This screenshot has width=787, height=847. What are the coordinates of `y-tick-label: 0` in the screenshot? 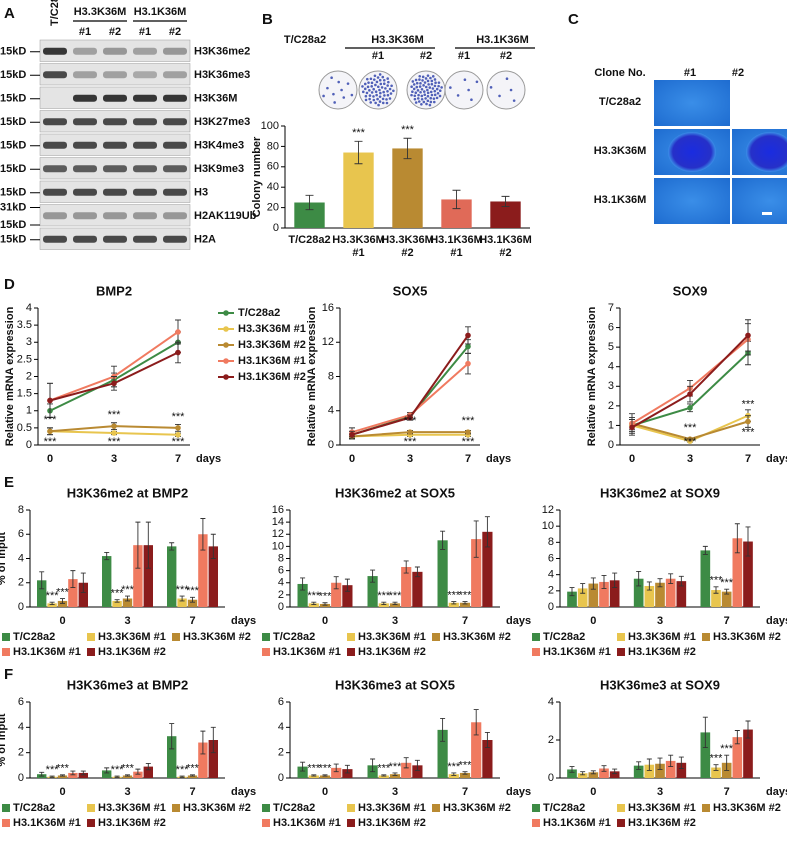 It's located at (331, 445).